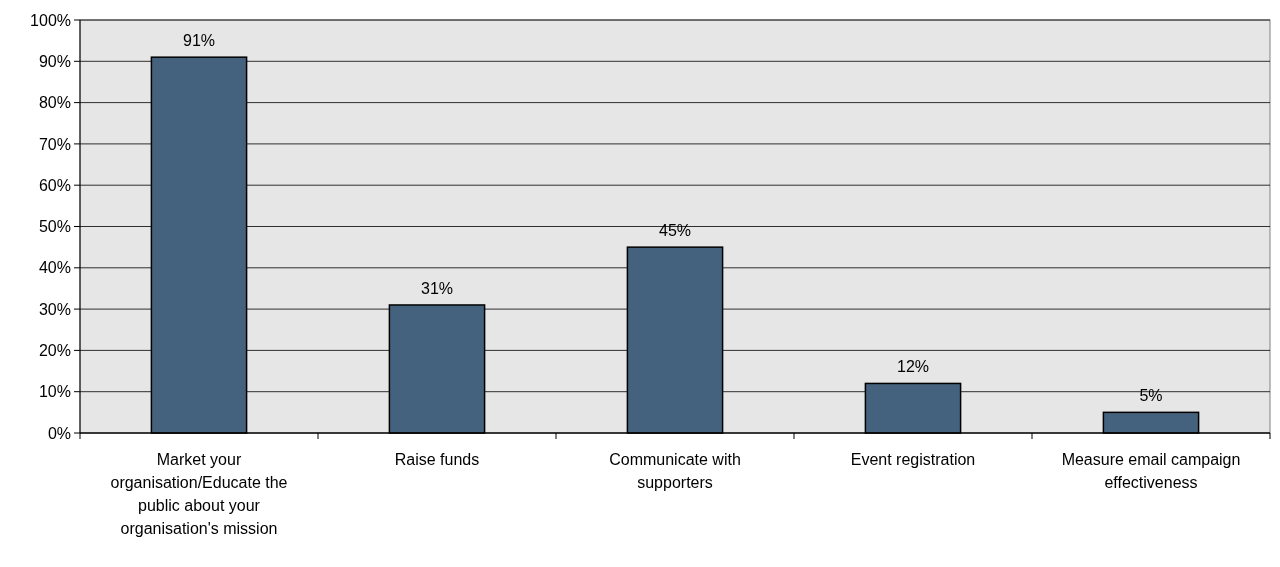 The width and height of the screenshot is (1280, 567). I want to click on y-tick-label: 60%, so click(54, 185).